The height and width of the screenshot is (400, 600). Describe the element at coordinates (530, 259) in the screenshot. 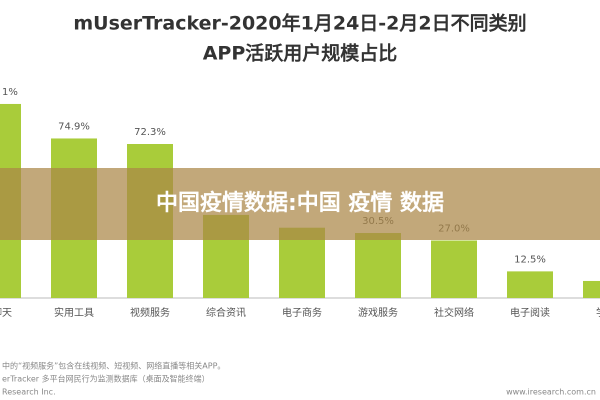

I see `value-label: 12.5%` at that location.